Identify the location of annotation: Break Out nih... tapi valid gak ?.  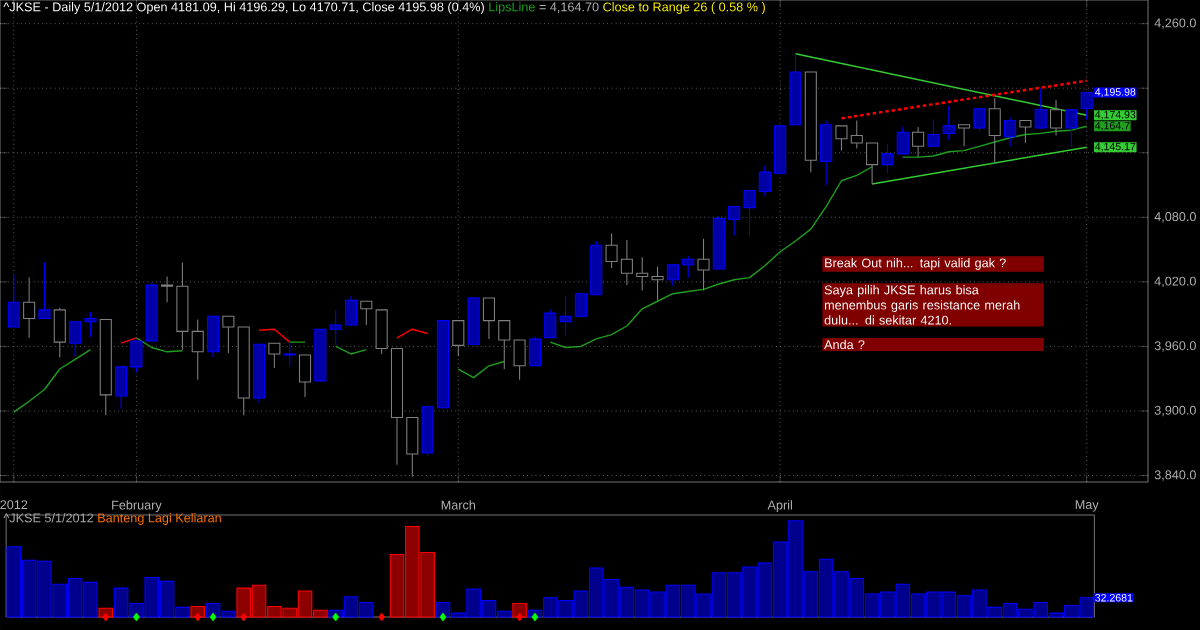
(915, 264).